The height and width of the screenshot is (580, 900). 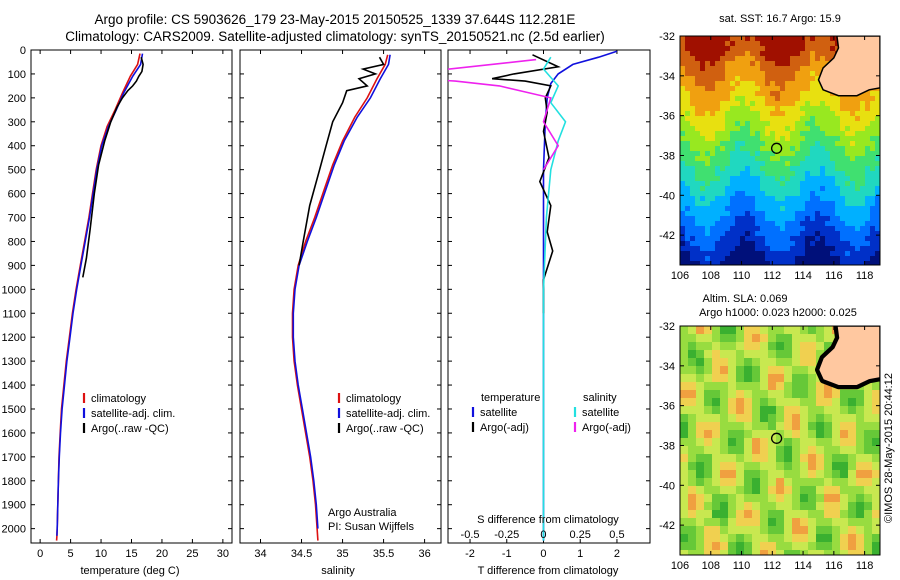 What do you see at coordinates (780, 150) in the screenshot?
I see `map-frame` at bounding box center [780, 150].